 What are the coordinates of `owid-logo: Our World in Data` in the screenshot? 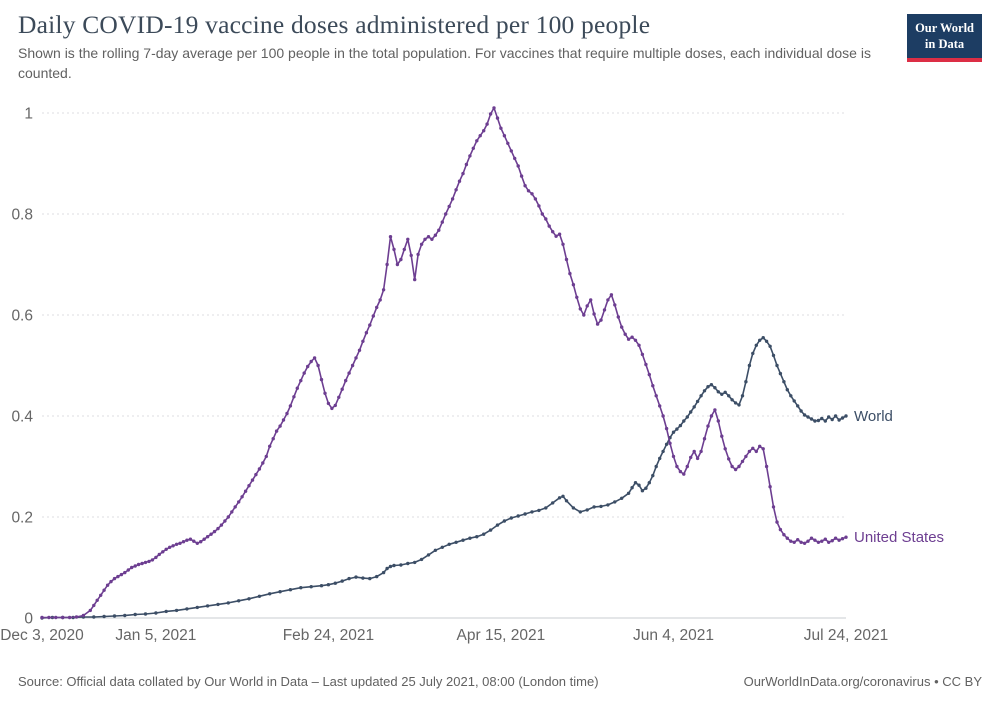 It's located at (944, 38).